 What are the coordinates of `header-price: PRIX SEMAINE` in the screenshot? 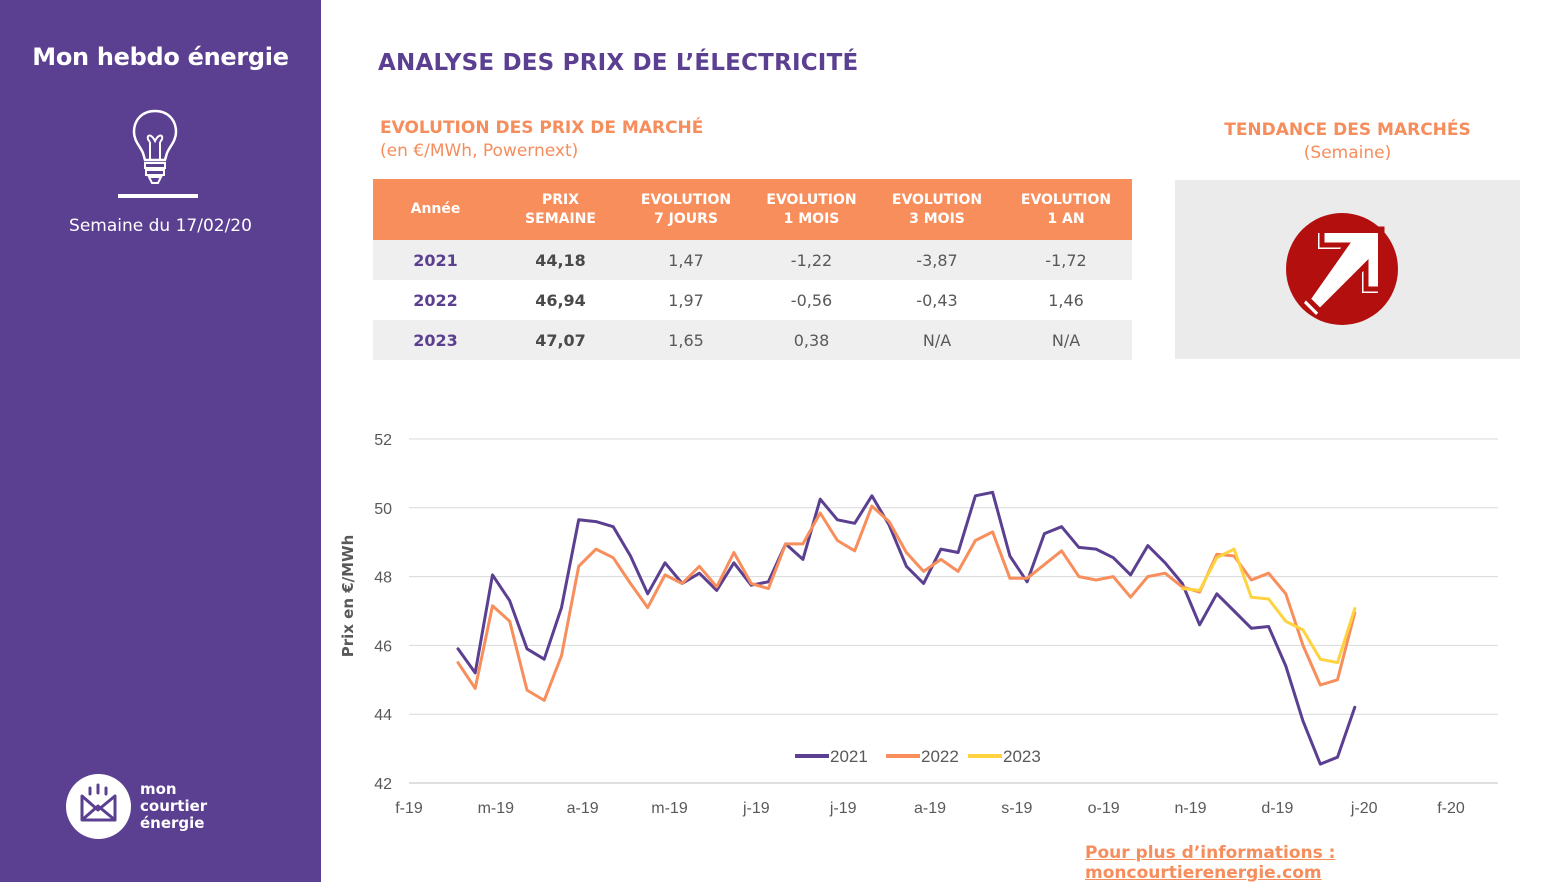 It's located at (560, 209).